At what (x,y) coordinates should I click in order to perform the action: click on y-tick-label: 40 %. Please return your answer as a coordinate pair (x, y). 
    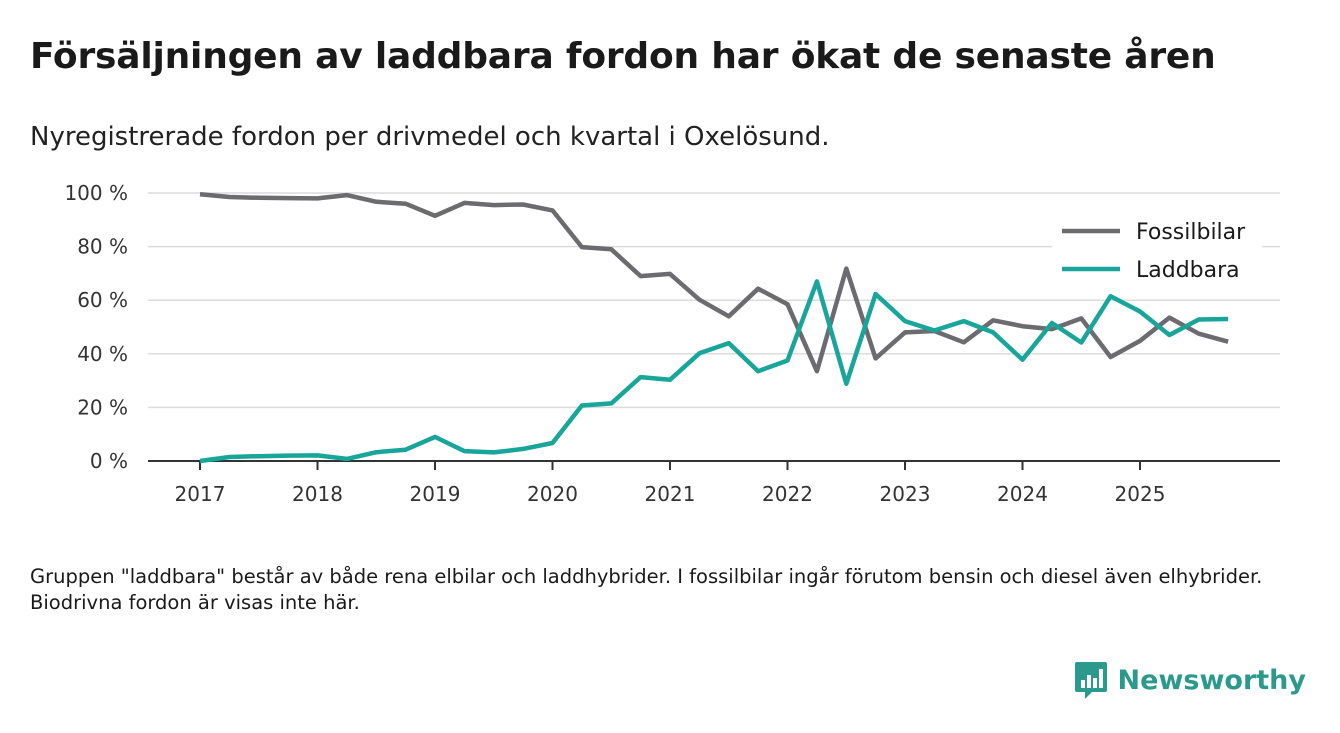
    Looking at the image, I should click on (102, 354).